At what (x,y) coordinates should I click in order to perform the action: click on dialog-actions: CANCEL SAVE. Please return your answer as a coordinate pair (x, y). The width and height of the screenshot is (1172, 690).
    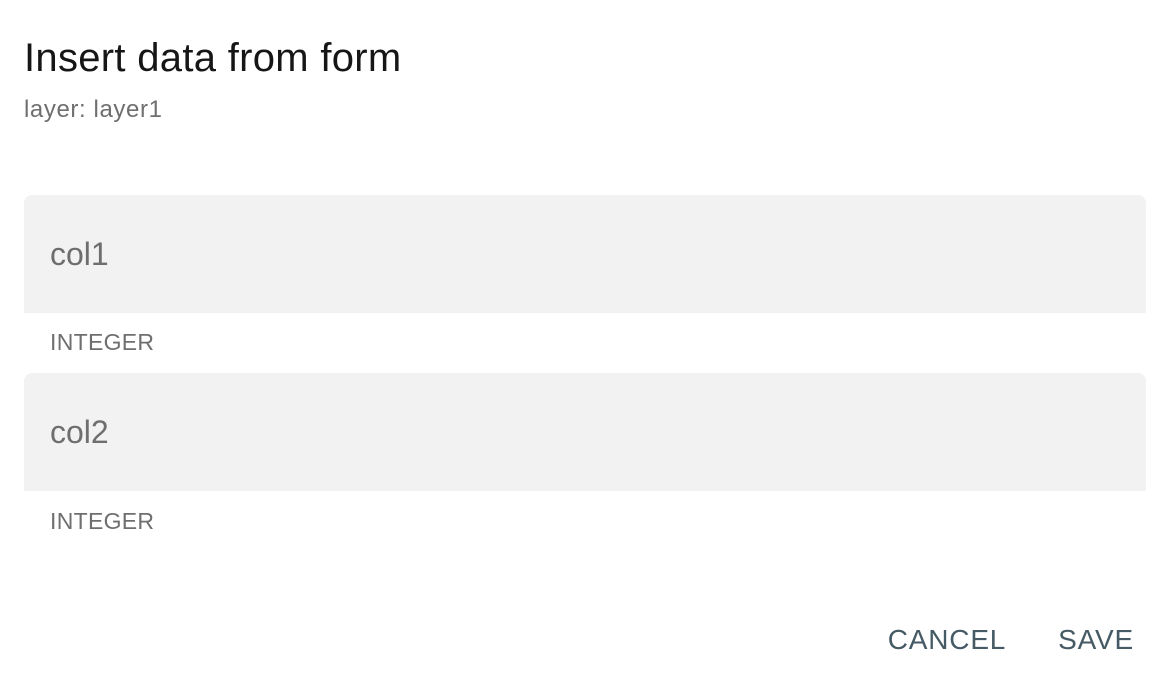
    Looking at the image, I should click on (1011, 640).